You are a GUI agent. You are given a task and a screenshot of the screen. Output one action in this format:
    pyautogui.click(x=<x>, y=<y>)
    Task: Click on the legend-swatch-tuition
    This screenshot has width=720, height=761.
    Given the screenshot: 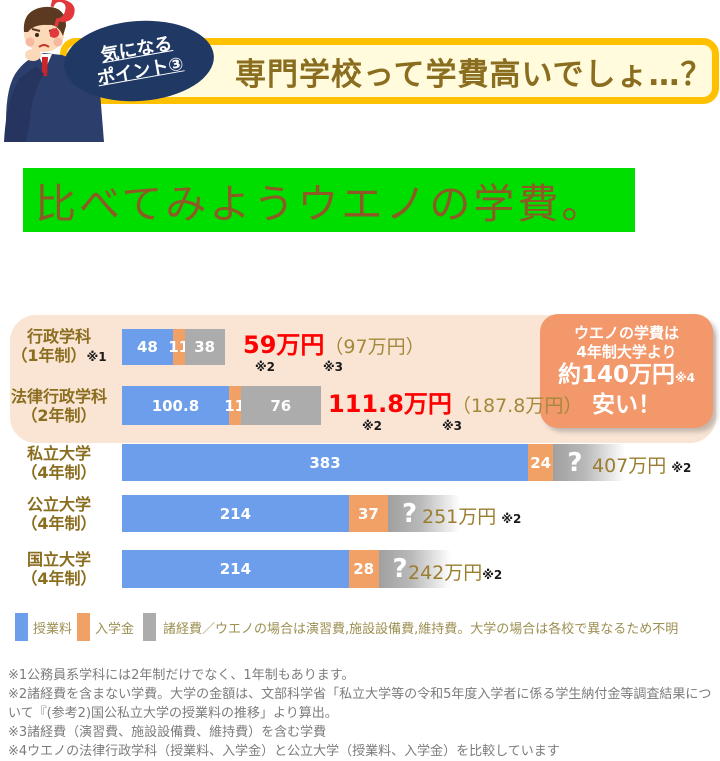 What is the action you would take?
    pyautogui.click(x=21, y=627)
    